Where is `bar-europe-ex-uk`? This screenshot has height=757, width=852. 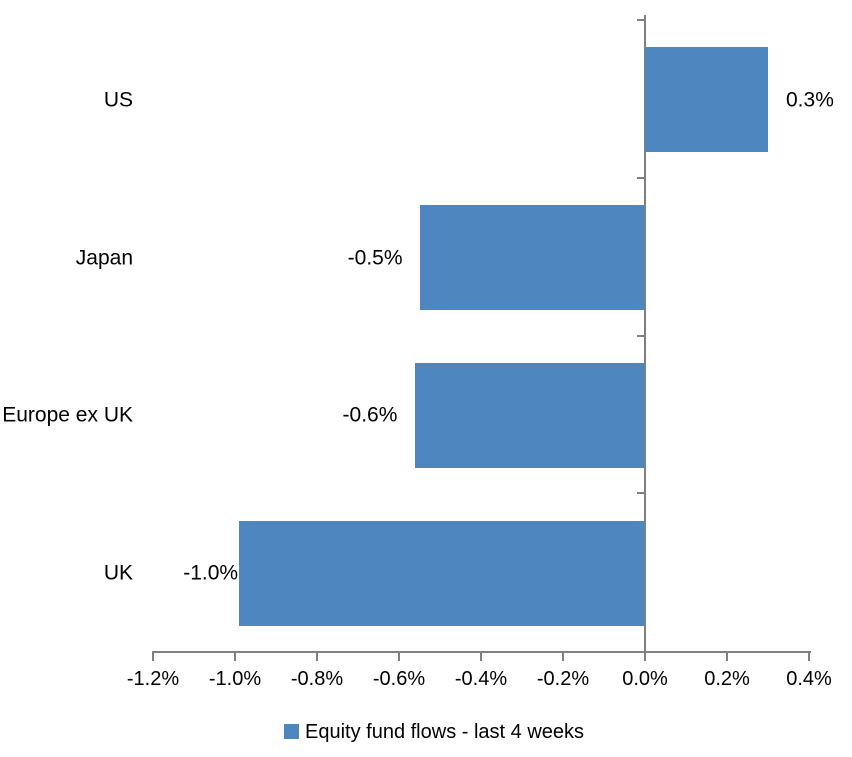 bar-europe-ex-uk is located at coordinates (530, 415).